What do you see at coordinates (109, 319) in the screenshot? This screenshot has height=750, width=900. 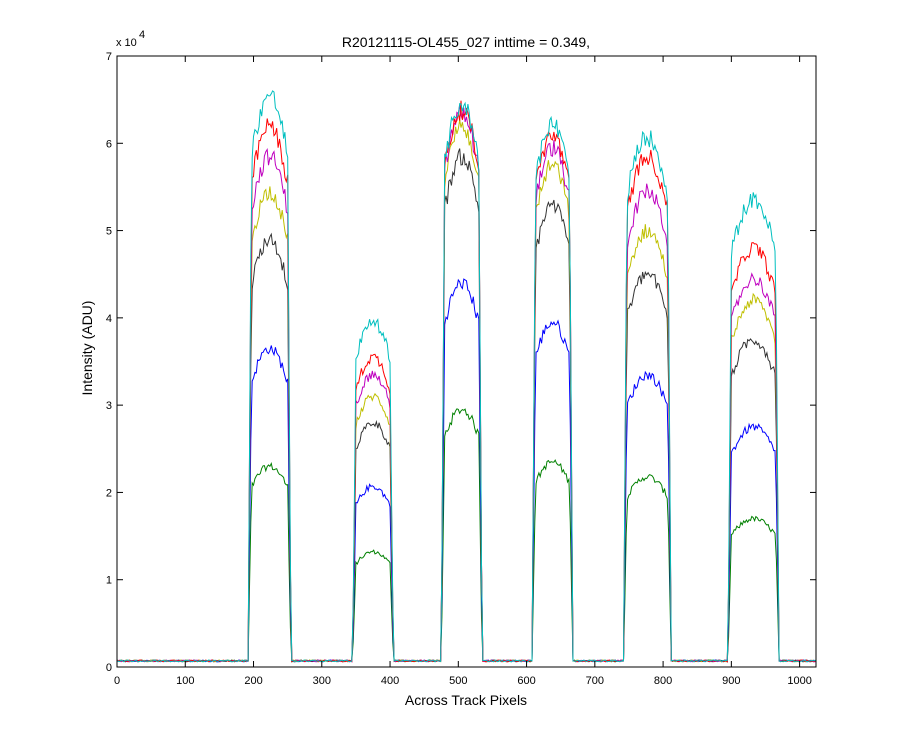 I see `y-tick-label: 4` at bounding box center [109, 319].